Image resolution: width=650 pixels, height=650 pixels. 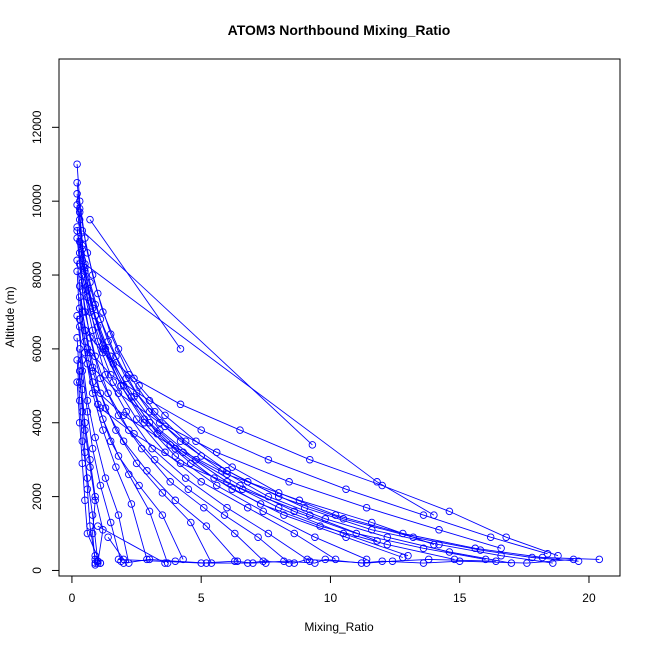 What do you see at coordinates (331, 598) in the screenshot?
I see `x-tick-label: 10` at bounding box center [331, 598].